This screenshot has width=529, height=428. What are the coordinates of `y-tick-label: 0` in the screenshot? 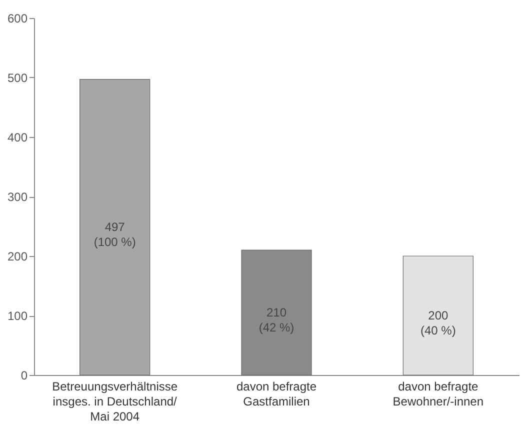 It's located at (24, 375).